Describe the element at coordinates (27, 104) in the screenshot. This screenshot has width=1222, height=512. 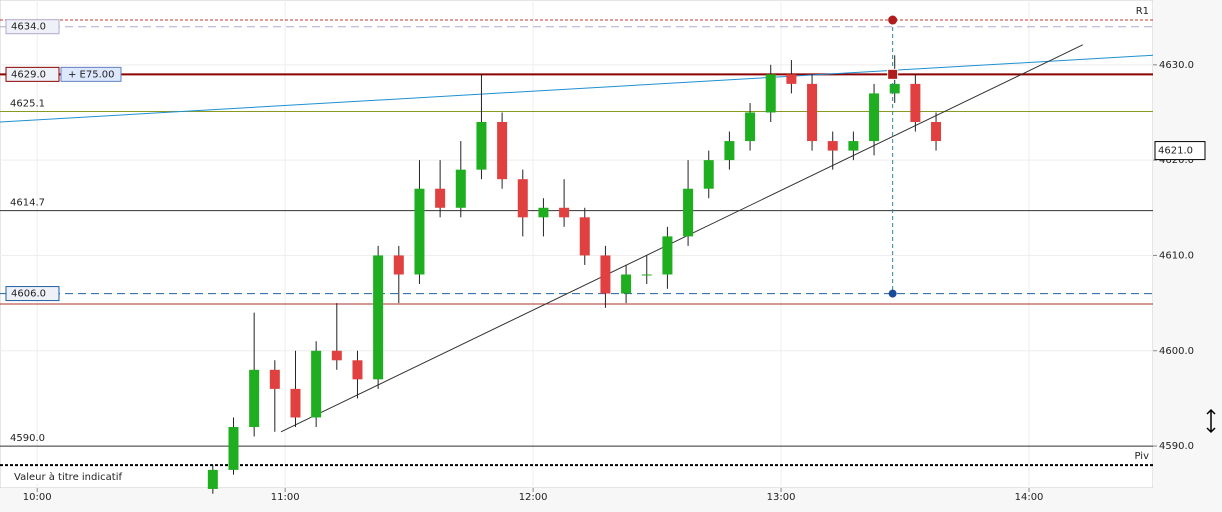
I see `level-label: 4625.1` at that location.